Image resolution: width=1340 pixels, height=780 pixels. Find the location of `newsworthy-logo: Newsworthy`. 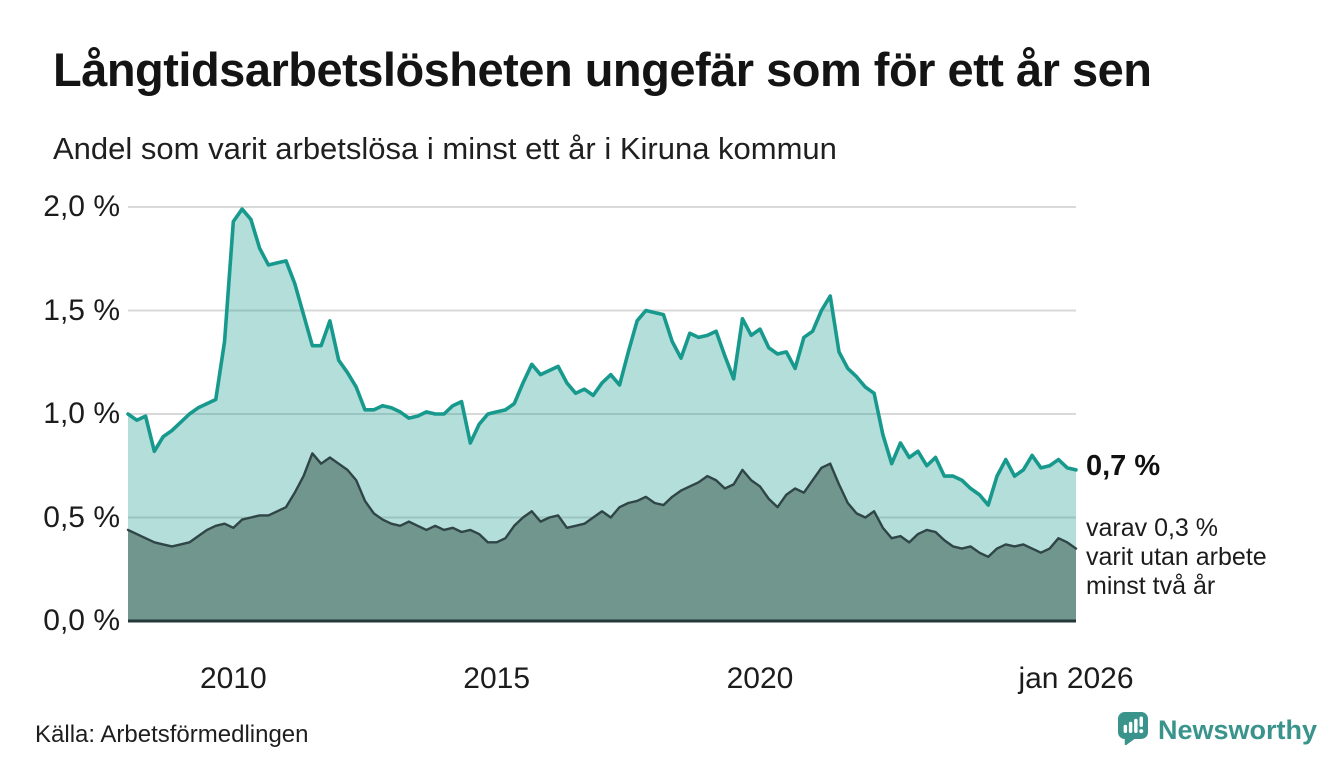

newsworthy-logo: Newsworthy is located at coordinates (1217, 730).